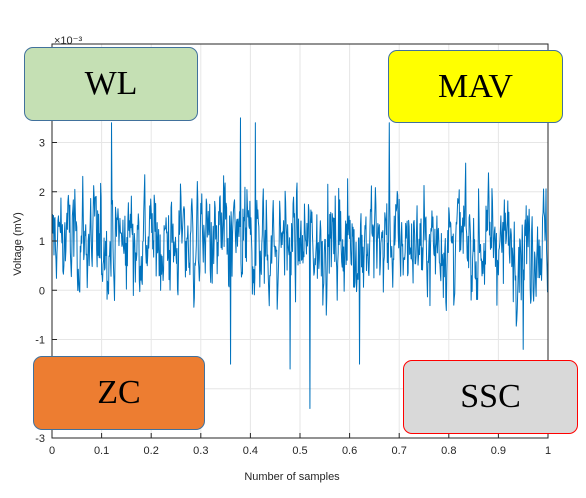  I want to click on x-tick-label: 0.2, so click(151, 451).